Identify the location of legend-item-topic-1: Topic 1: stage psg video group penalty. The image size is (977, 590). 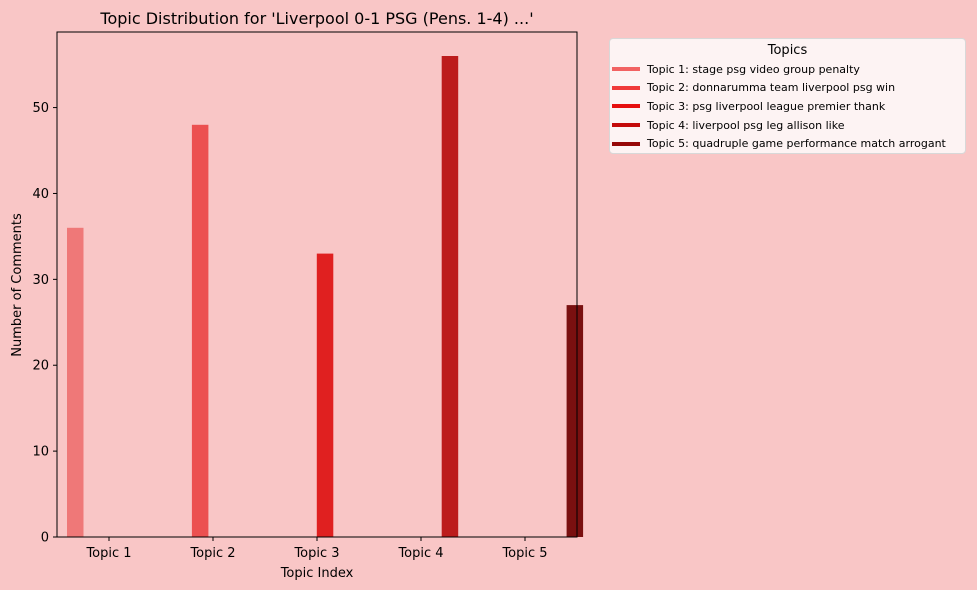
(787, 69).